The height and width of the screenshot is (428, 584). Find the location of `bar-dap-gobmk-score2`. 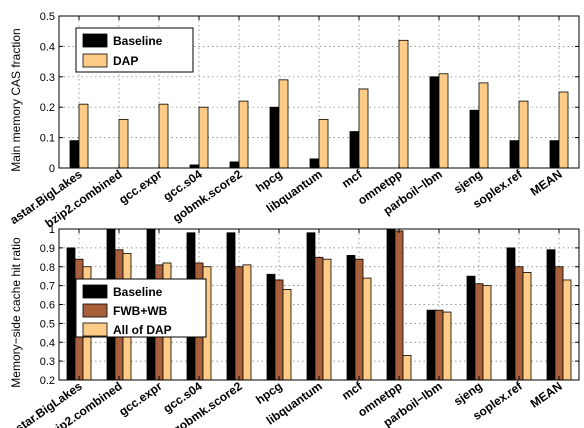

bar-dap-gobmk-score2 is located at coordinates (243, 134).